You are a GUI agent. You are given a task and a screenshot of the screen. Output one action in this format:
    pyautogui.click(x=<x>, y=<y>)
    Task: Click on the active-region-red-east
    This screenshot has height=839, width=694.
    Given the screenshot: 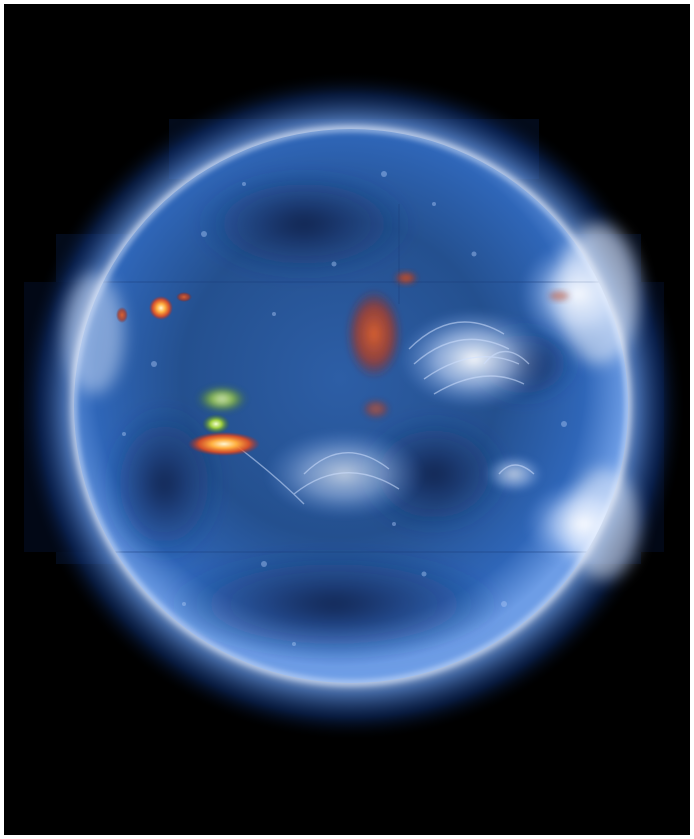 What is the action you would take?
    pyautogui.click(x=559, y=296)
    